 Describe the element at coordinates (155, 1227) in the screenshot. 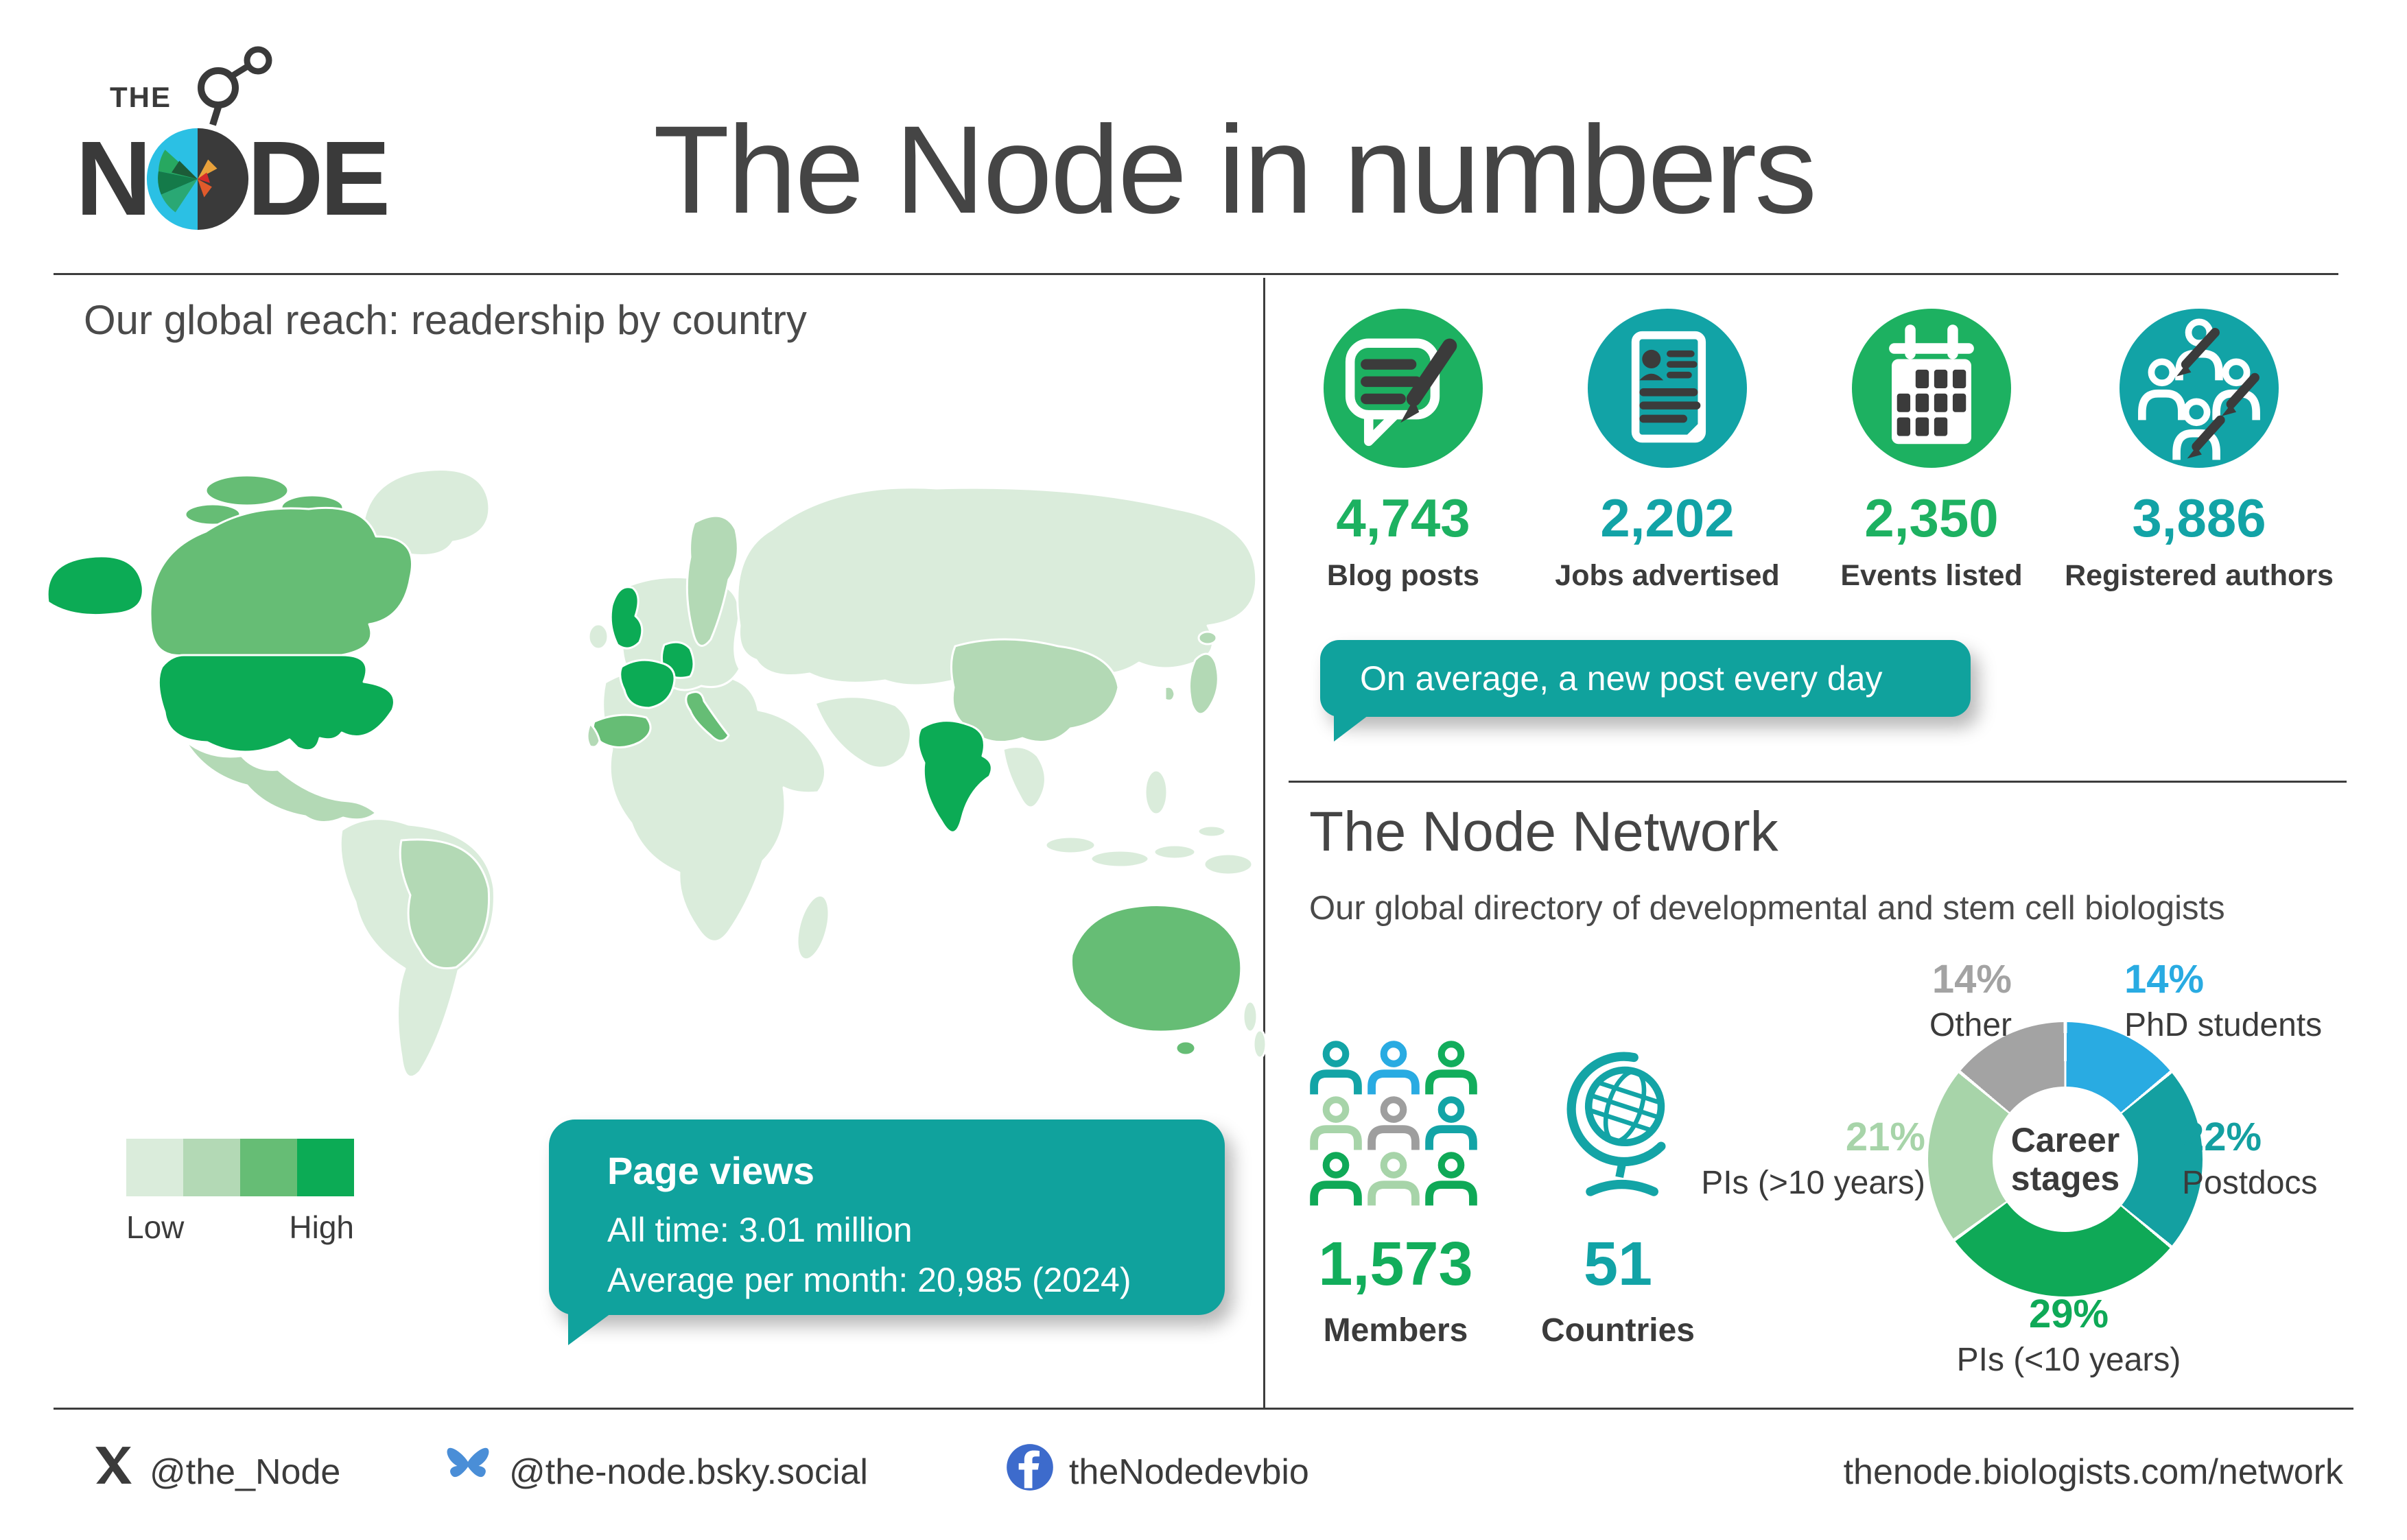

I see `legend-low-label: Low` at that location.